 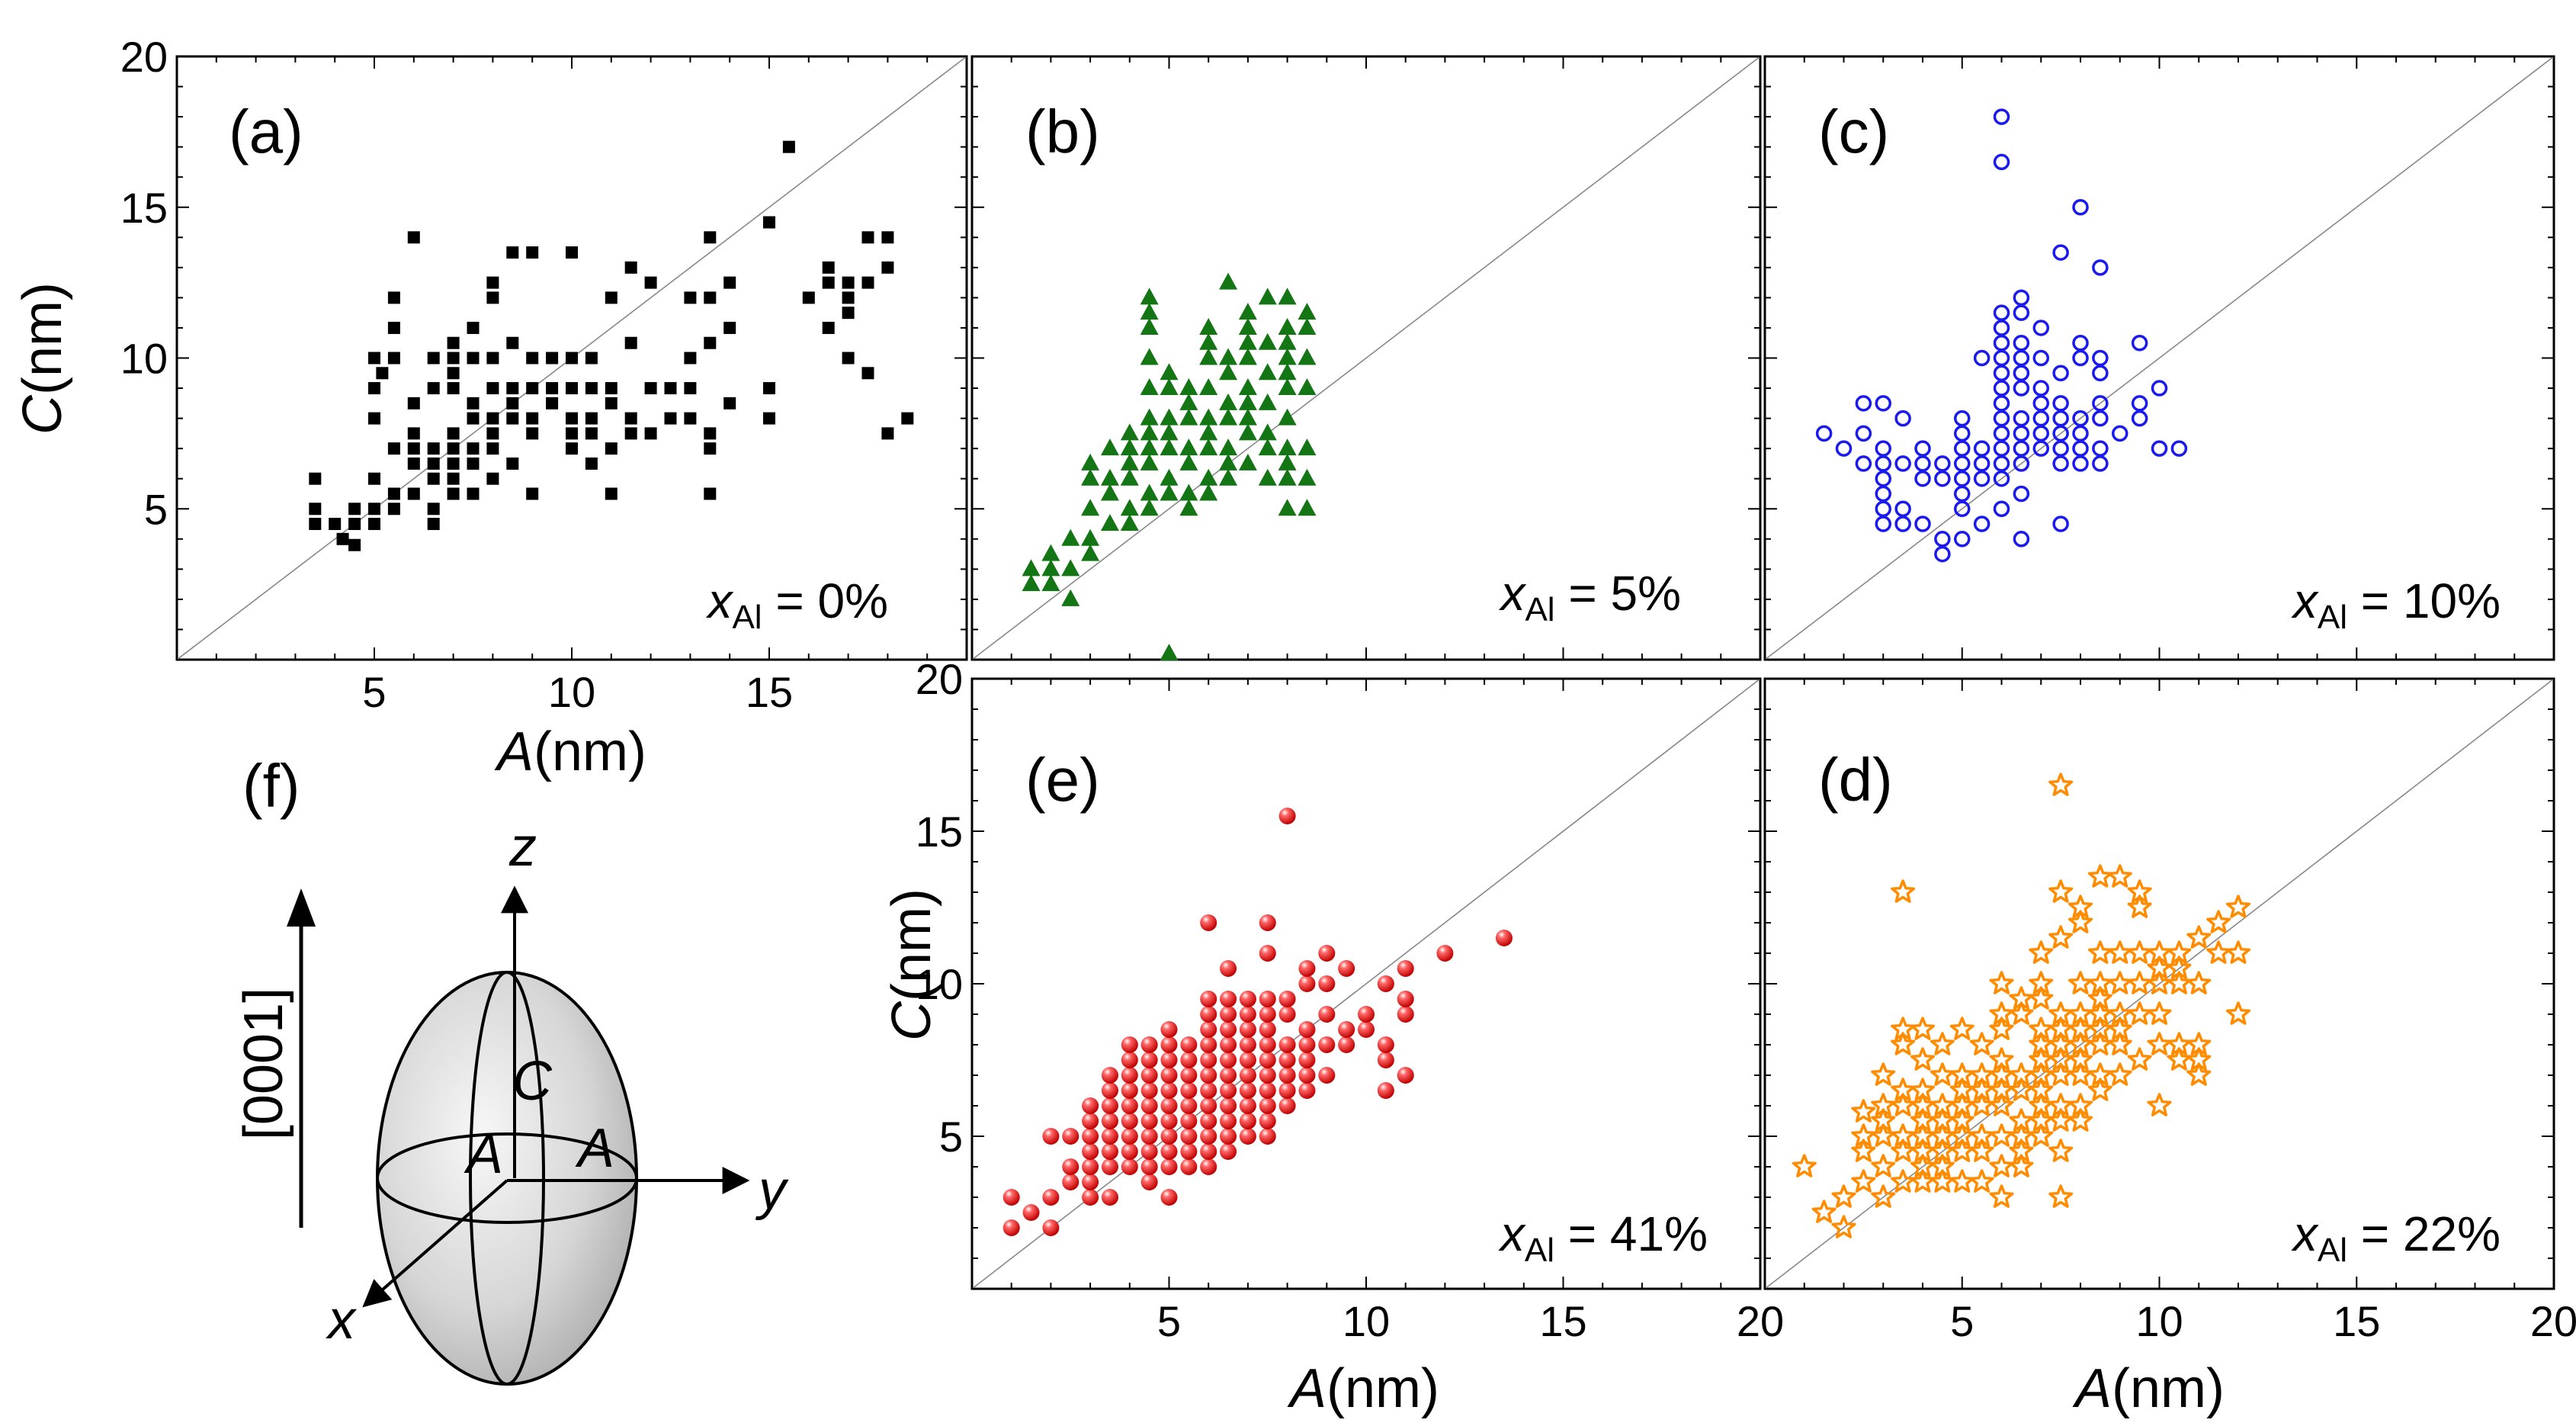 What do you see at coordinates (1562, 1321) in the screenshot?
I see `x-tick-label: 15` at bounding box center [1562, 1321].